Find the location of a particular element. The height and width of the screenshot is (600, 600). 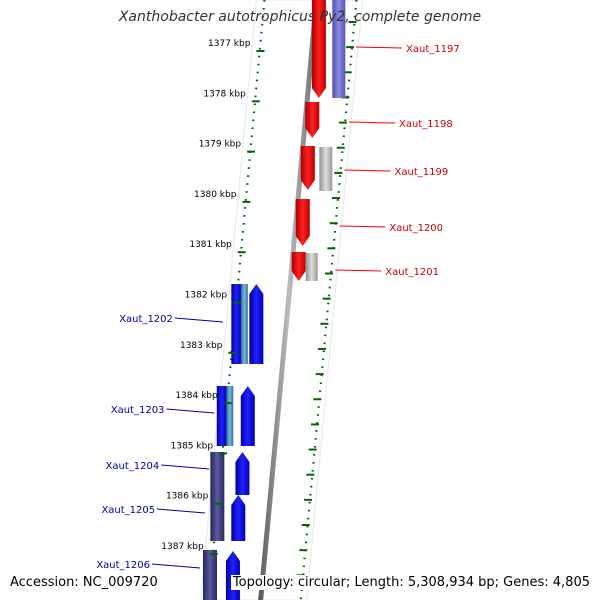

kbp-tick-label: 1383 kbp is located at coordinates (201, 346).